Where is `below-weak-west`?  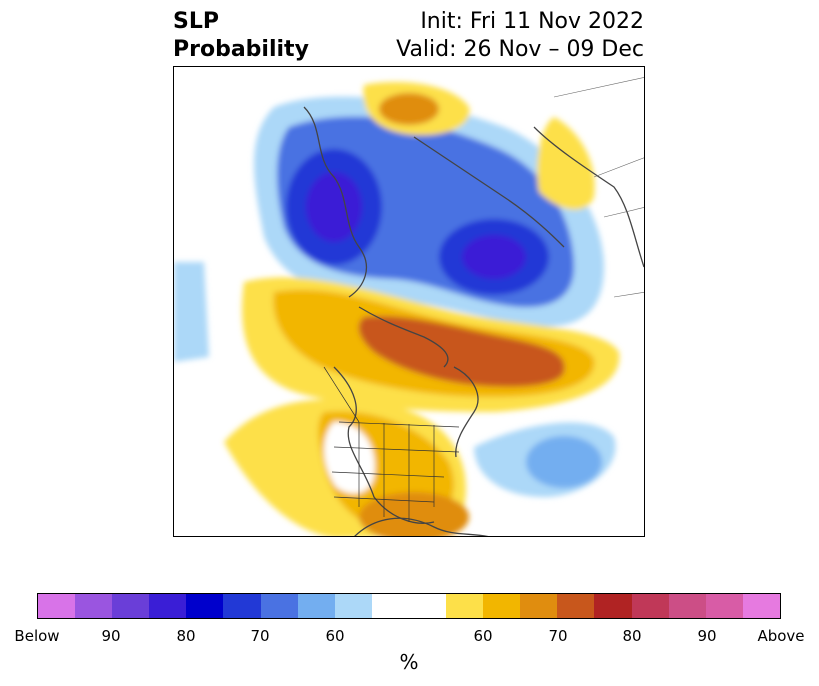 below-weak-west is located at coordinates (191, 312).